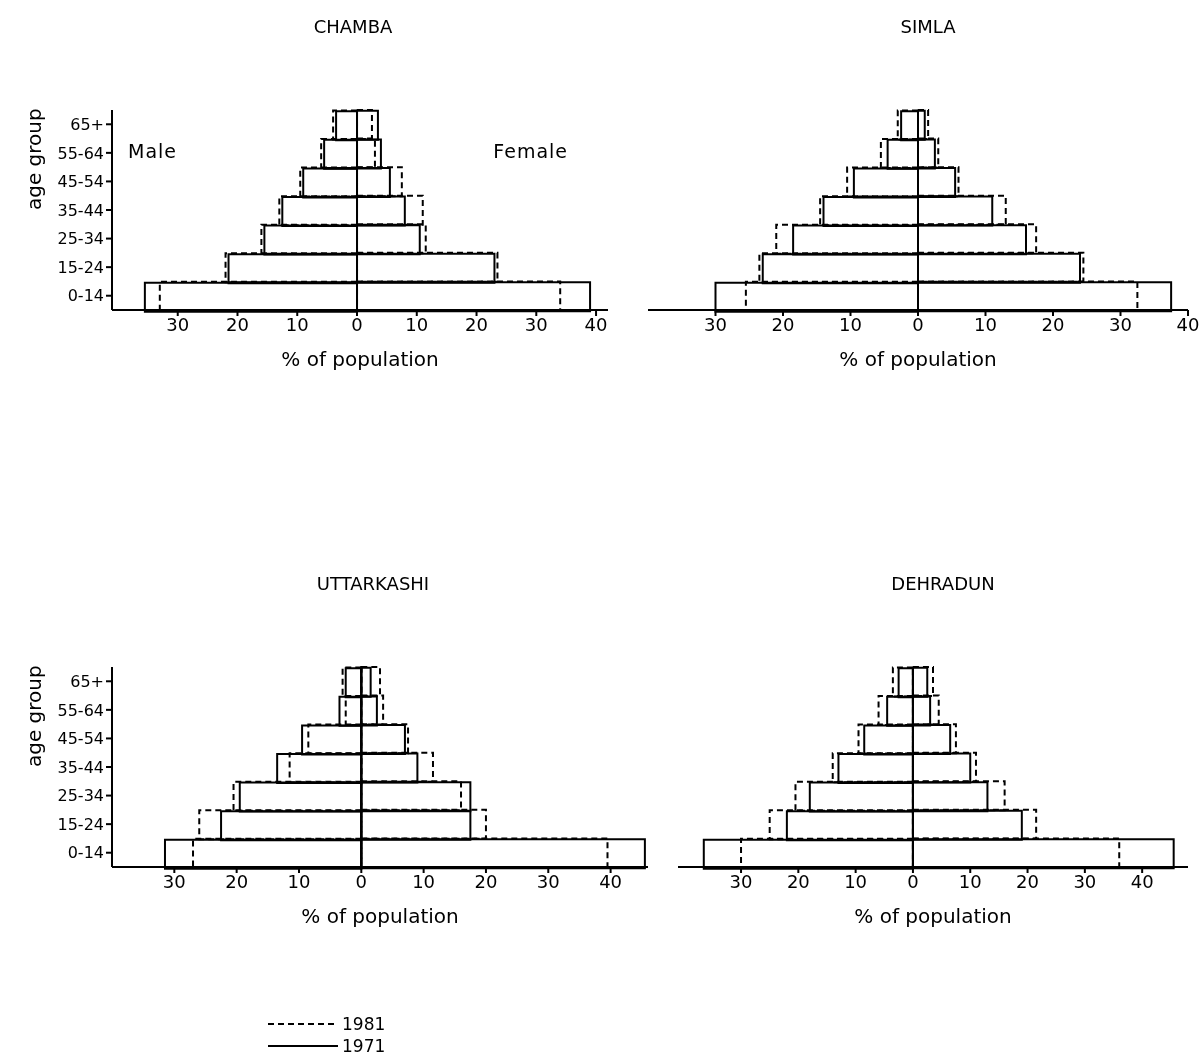  What do you see at coordinates (353, 27) in the screenshot?
I see `chart-title: CHAMBA` at bounding box center [353, 27].